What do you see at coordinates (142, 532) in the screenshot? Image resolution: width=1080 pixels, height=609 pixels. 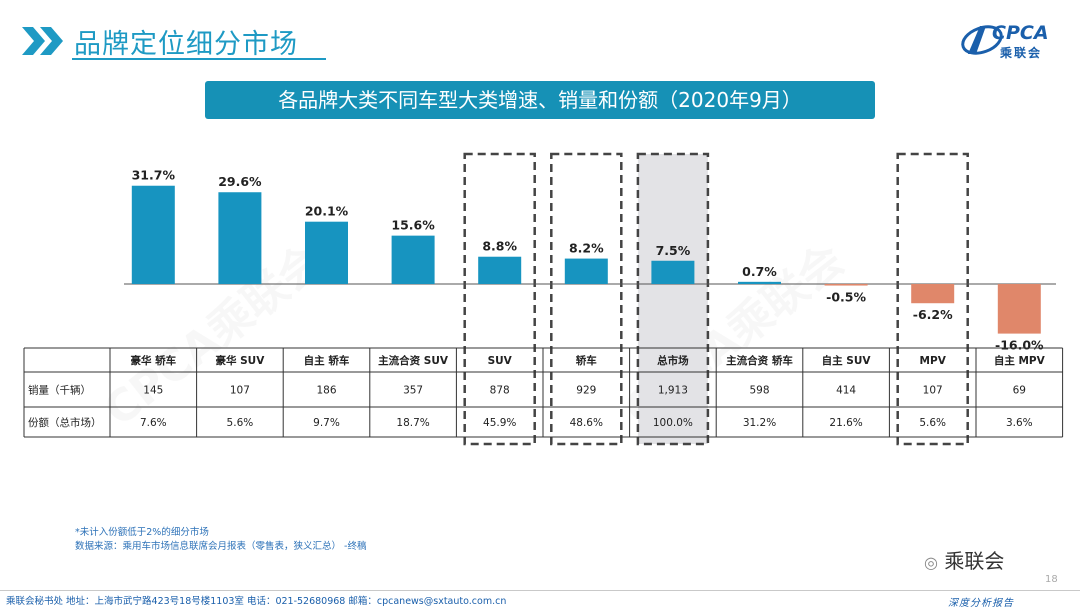 I see `footnote-exclusion: *未计入份额低于2%的细分市场` at bounding box center [142, 532].